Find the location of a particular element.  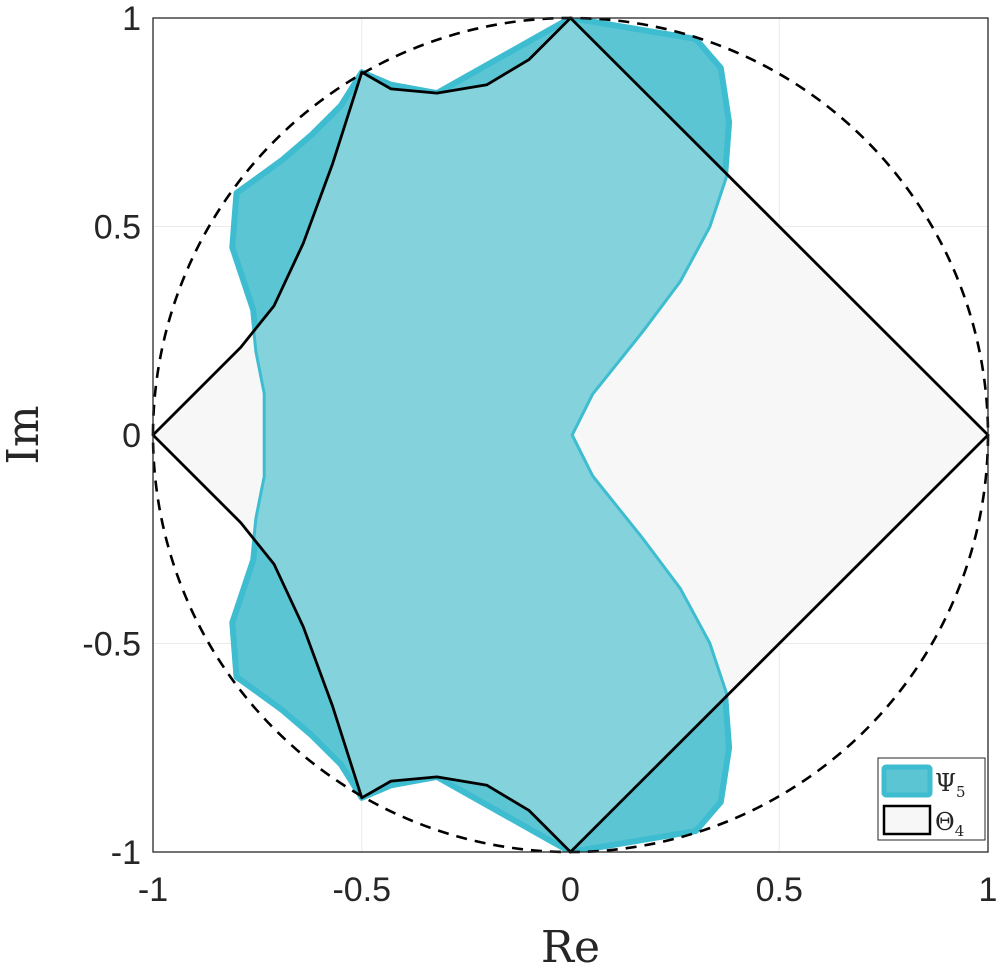

x-tick-label: 0.5 is located at coordinates (779, 890).